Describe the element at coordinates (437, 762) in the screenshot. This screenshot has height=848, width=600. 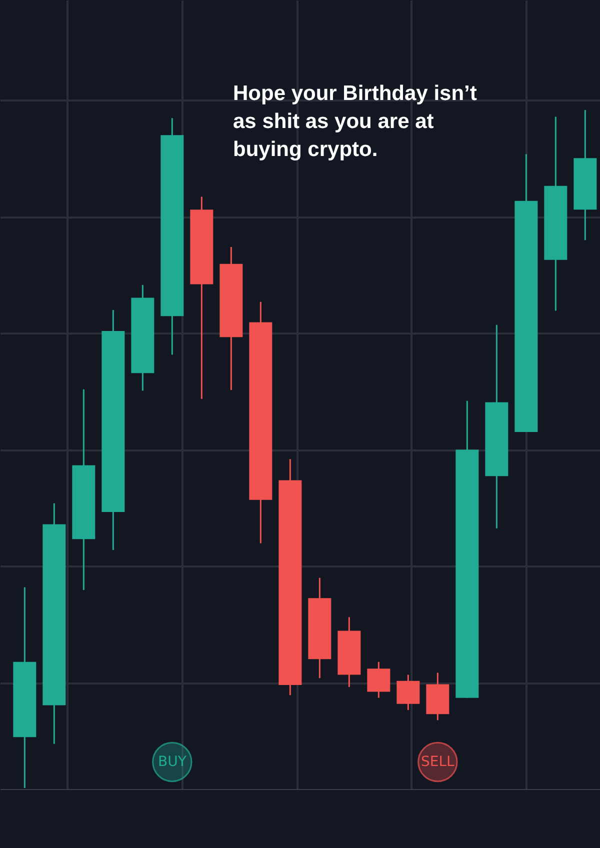
I see `annotation: SELL` at that location.